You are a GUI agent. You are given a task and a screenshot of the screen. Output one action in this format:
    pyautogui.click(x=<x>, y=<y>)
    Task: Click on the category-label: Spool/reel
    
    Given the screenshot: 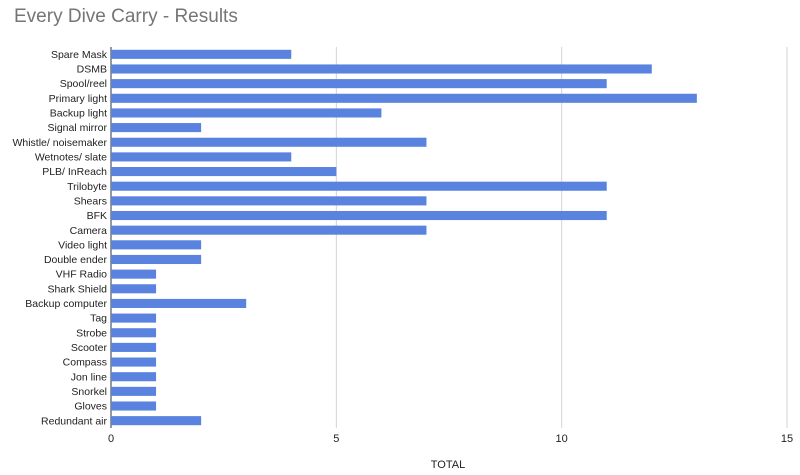 What is the action you would take?
    pyautogui.click(x=83, y=84)
    